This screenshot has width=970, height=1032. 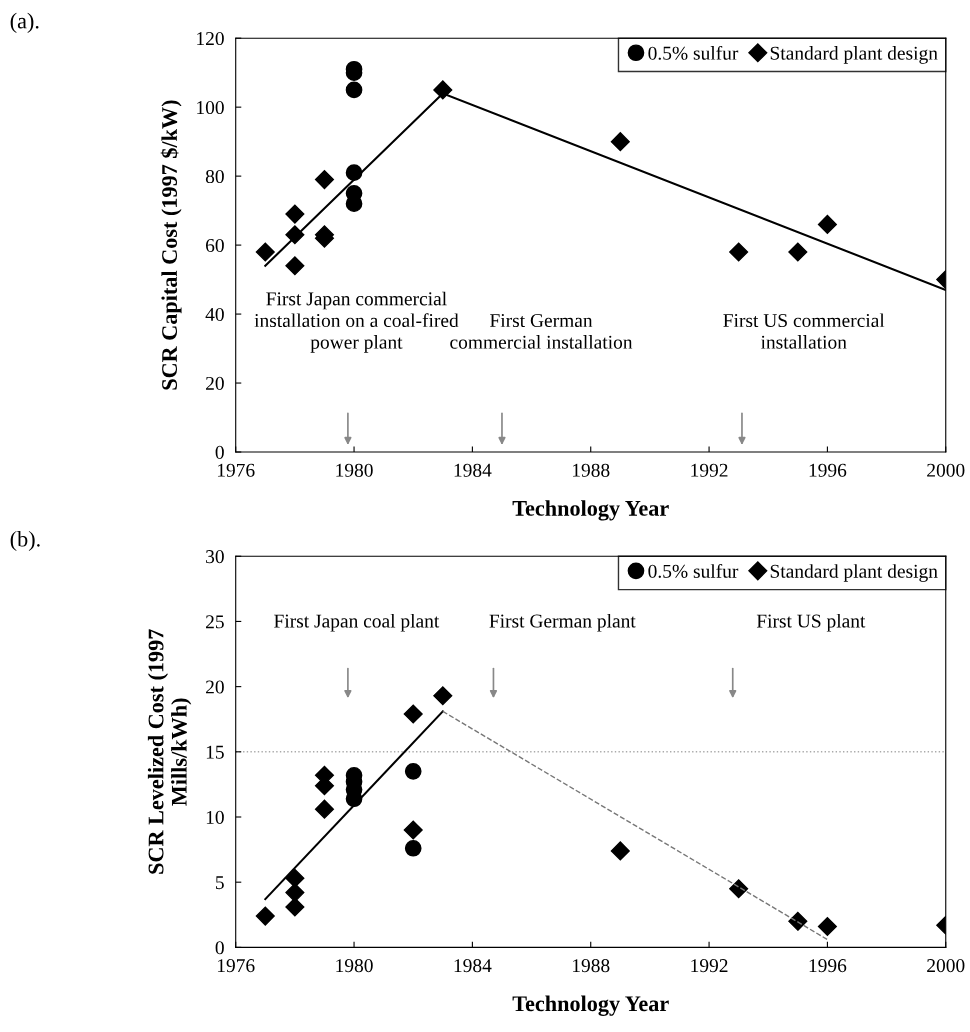 I want to click on y-tick-label: 60, so click(x=214, y=245).